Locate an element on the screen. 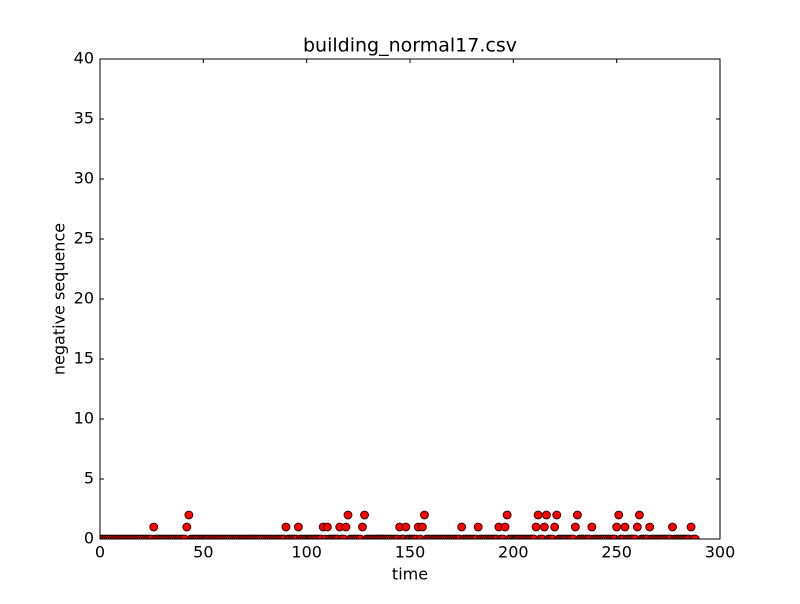 Image resolution: width=800 pixels, height=604 pixels. y-tick-label: 5 is located at coordinates (89, 478).